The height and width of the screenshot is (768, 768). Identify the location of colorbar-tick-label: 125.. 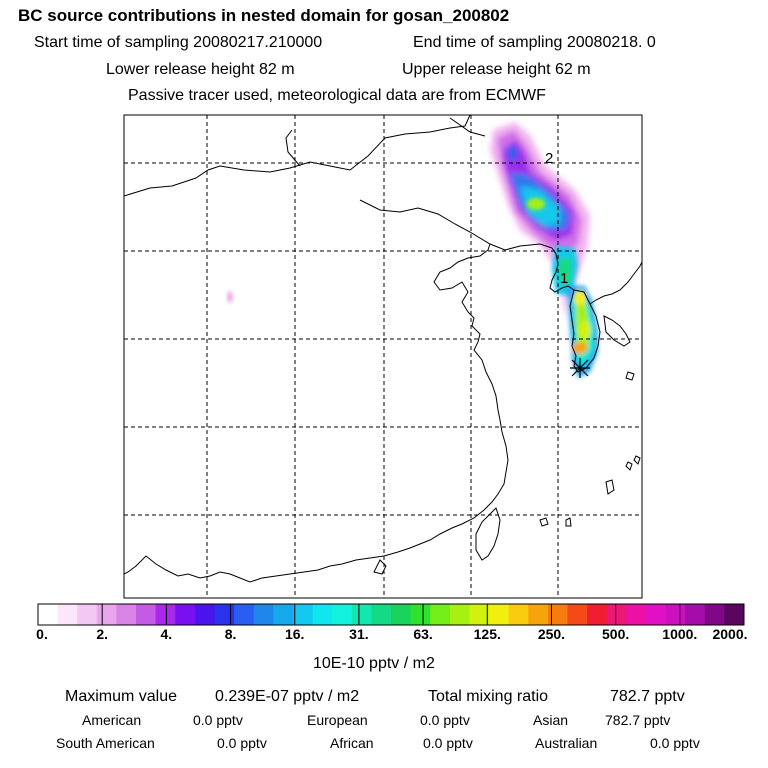
(487, 634).